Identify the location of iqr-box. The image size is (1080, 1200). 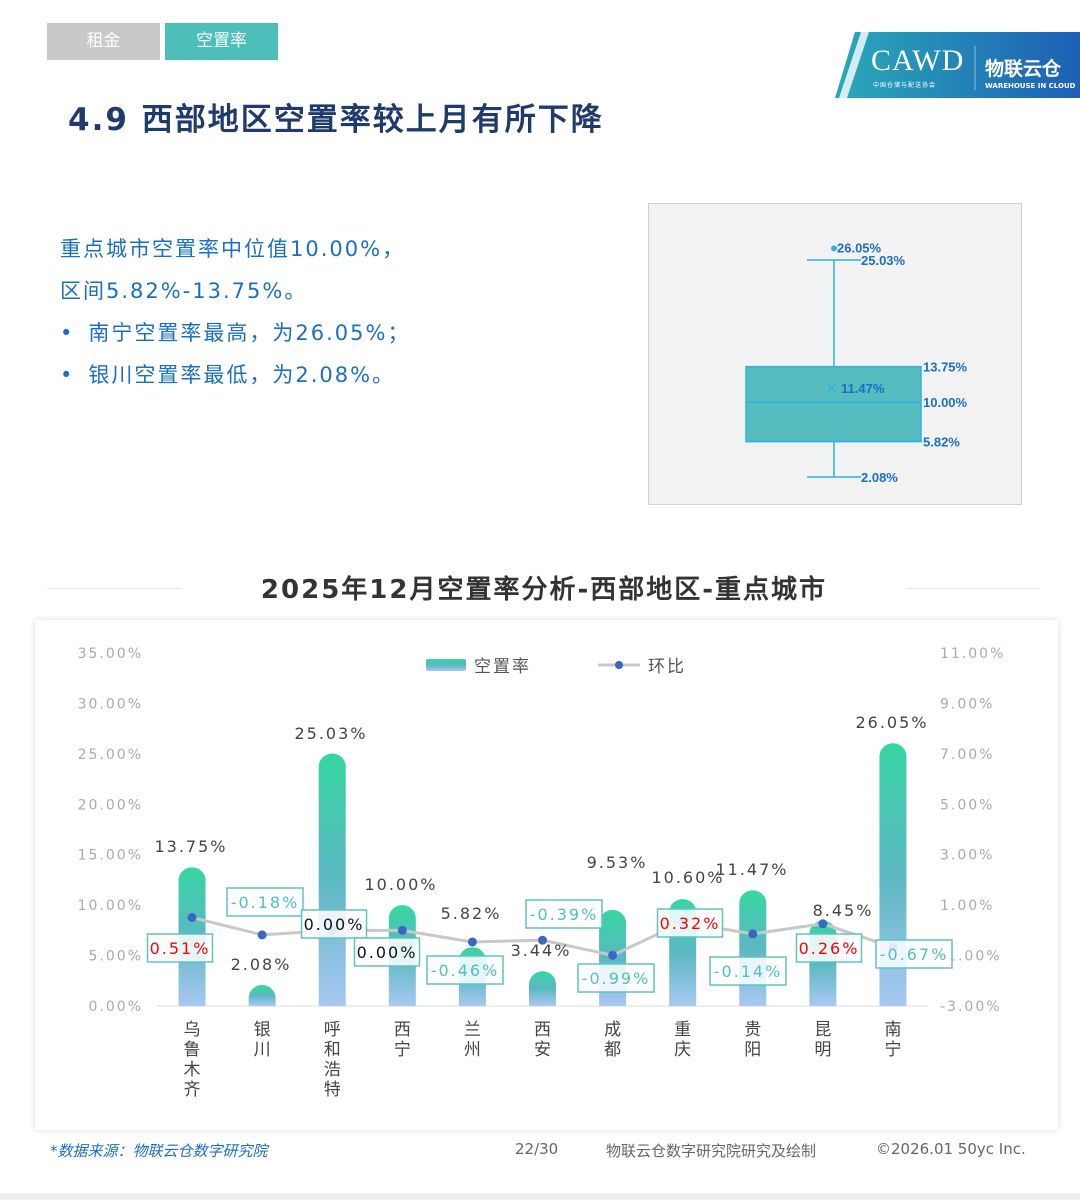
(833, 404).